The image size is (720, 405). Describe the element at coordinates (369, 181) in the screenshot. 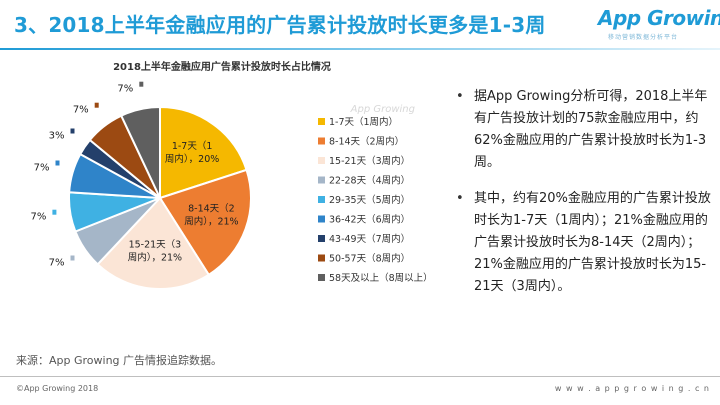

I see `legend-label: 22-28天（4周内）` at that location.